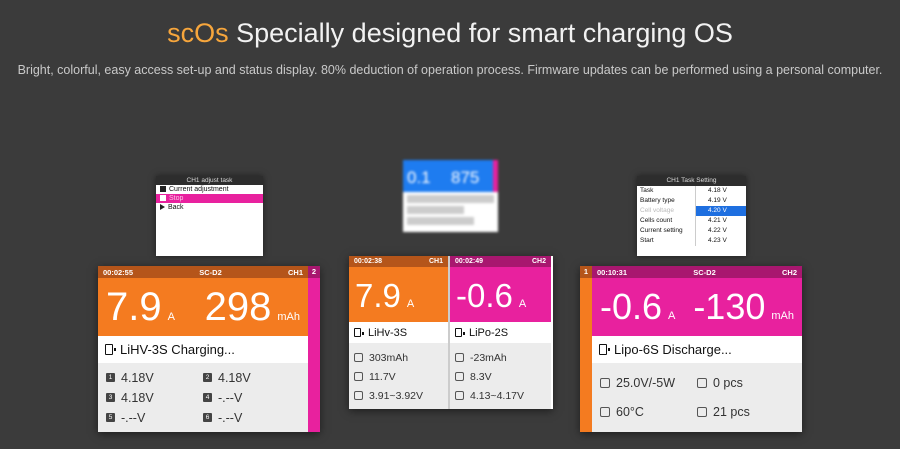  I want to click on ch1-side-strip: 1, so click(586, 349).